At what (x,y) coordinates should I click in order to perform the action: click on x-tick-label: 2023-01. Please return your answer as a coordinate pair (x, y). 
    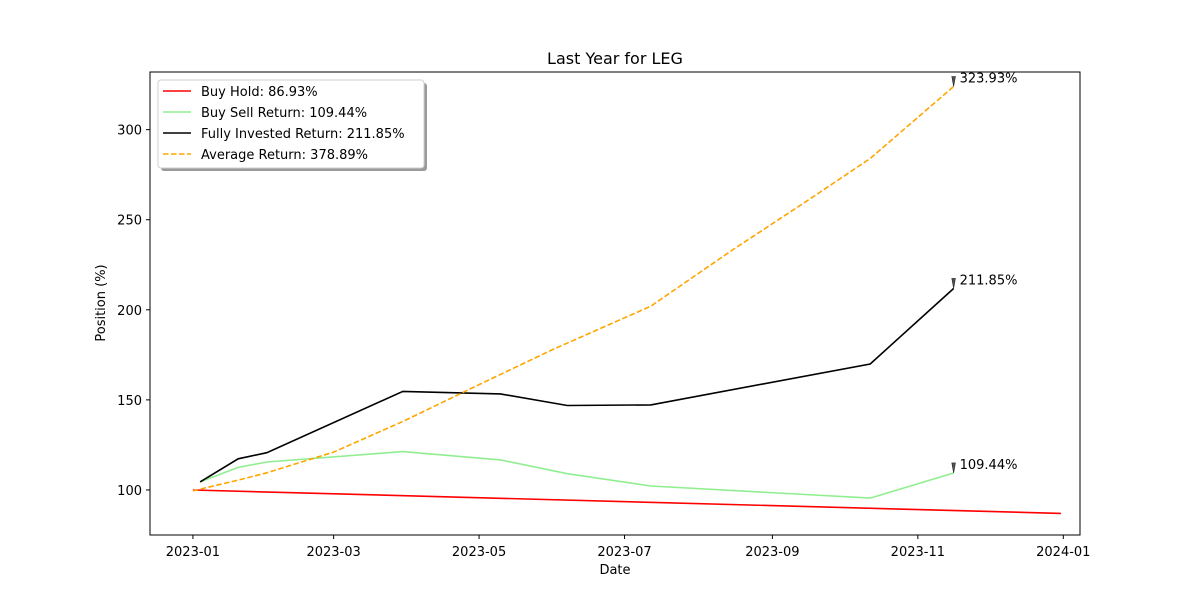
    Looking at the image, I should click on (193, 552).